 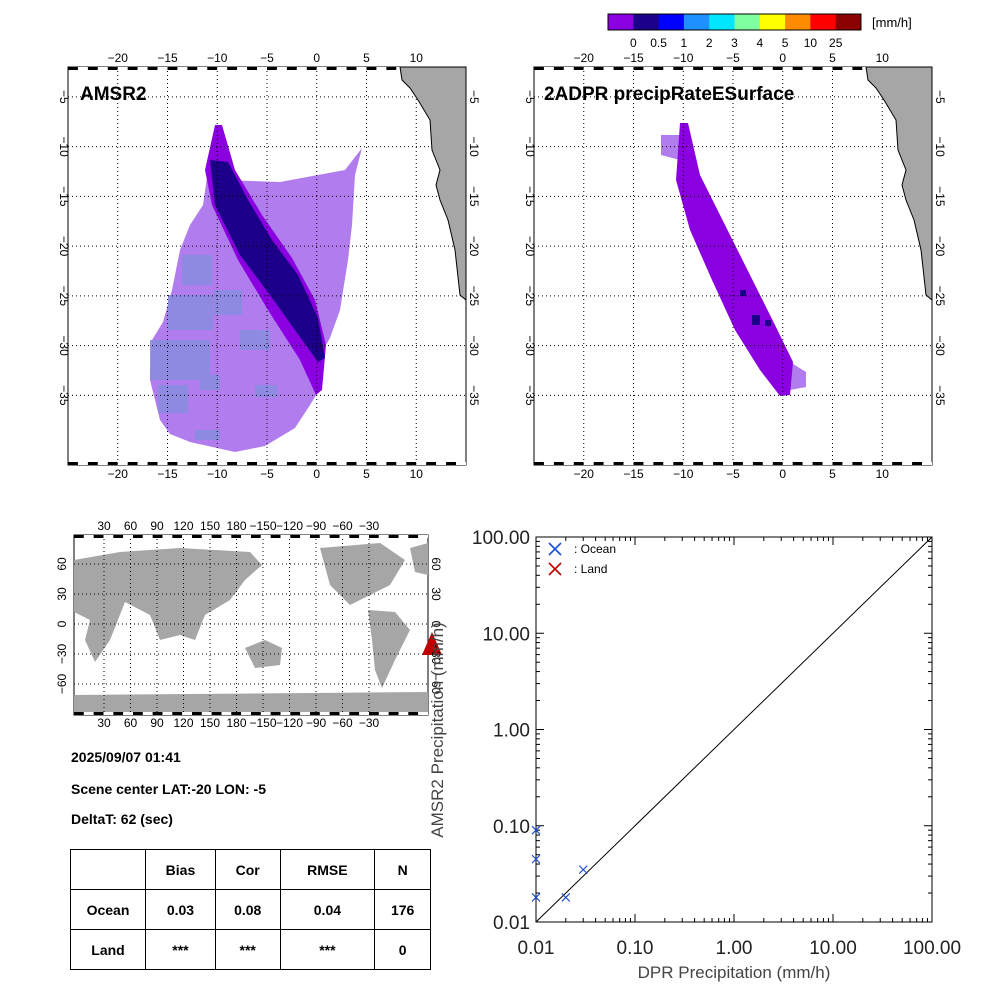 I want to click on lat-tick-label-right: −25, so click(x=940, y=296).